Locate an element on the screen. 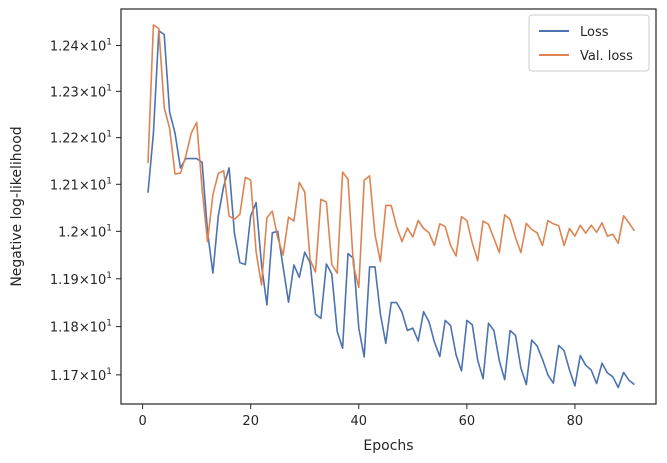 The image size is (667, 463). y-tick-label: 1.2×10¹ is located at coordinates (85, 231).